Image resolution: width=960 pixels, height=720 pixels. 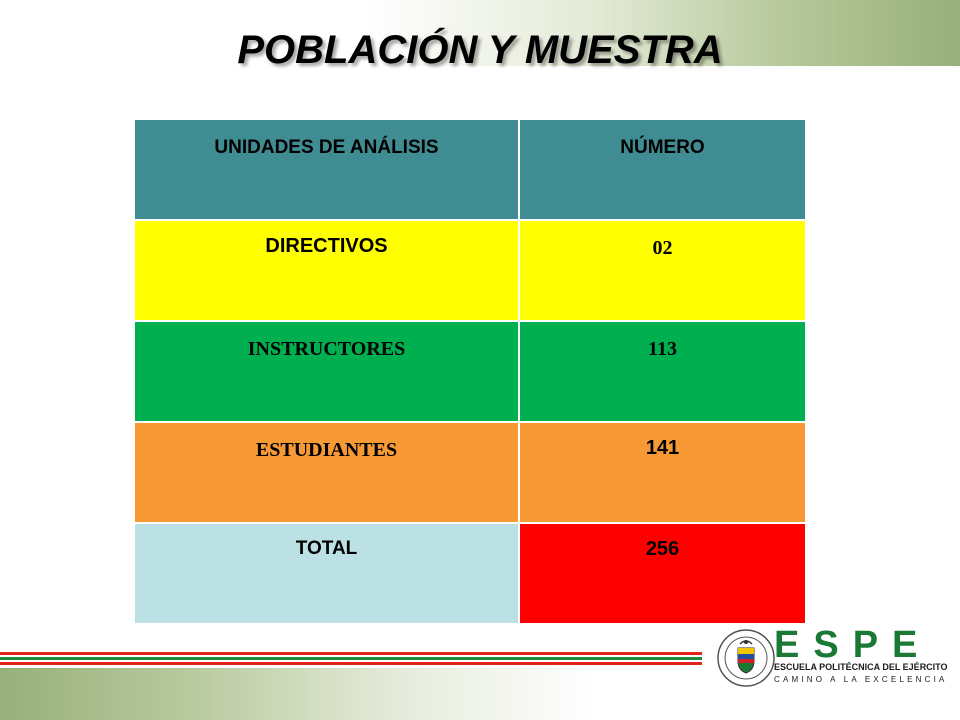 What do you see at coordinates (746, 658) in the screenshot?
I see `espe-seal-icon` at bounding box center [746, 658].